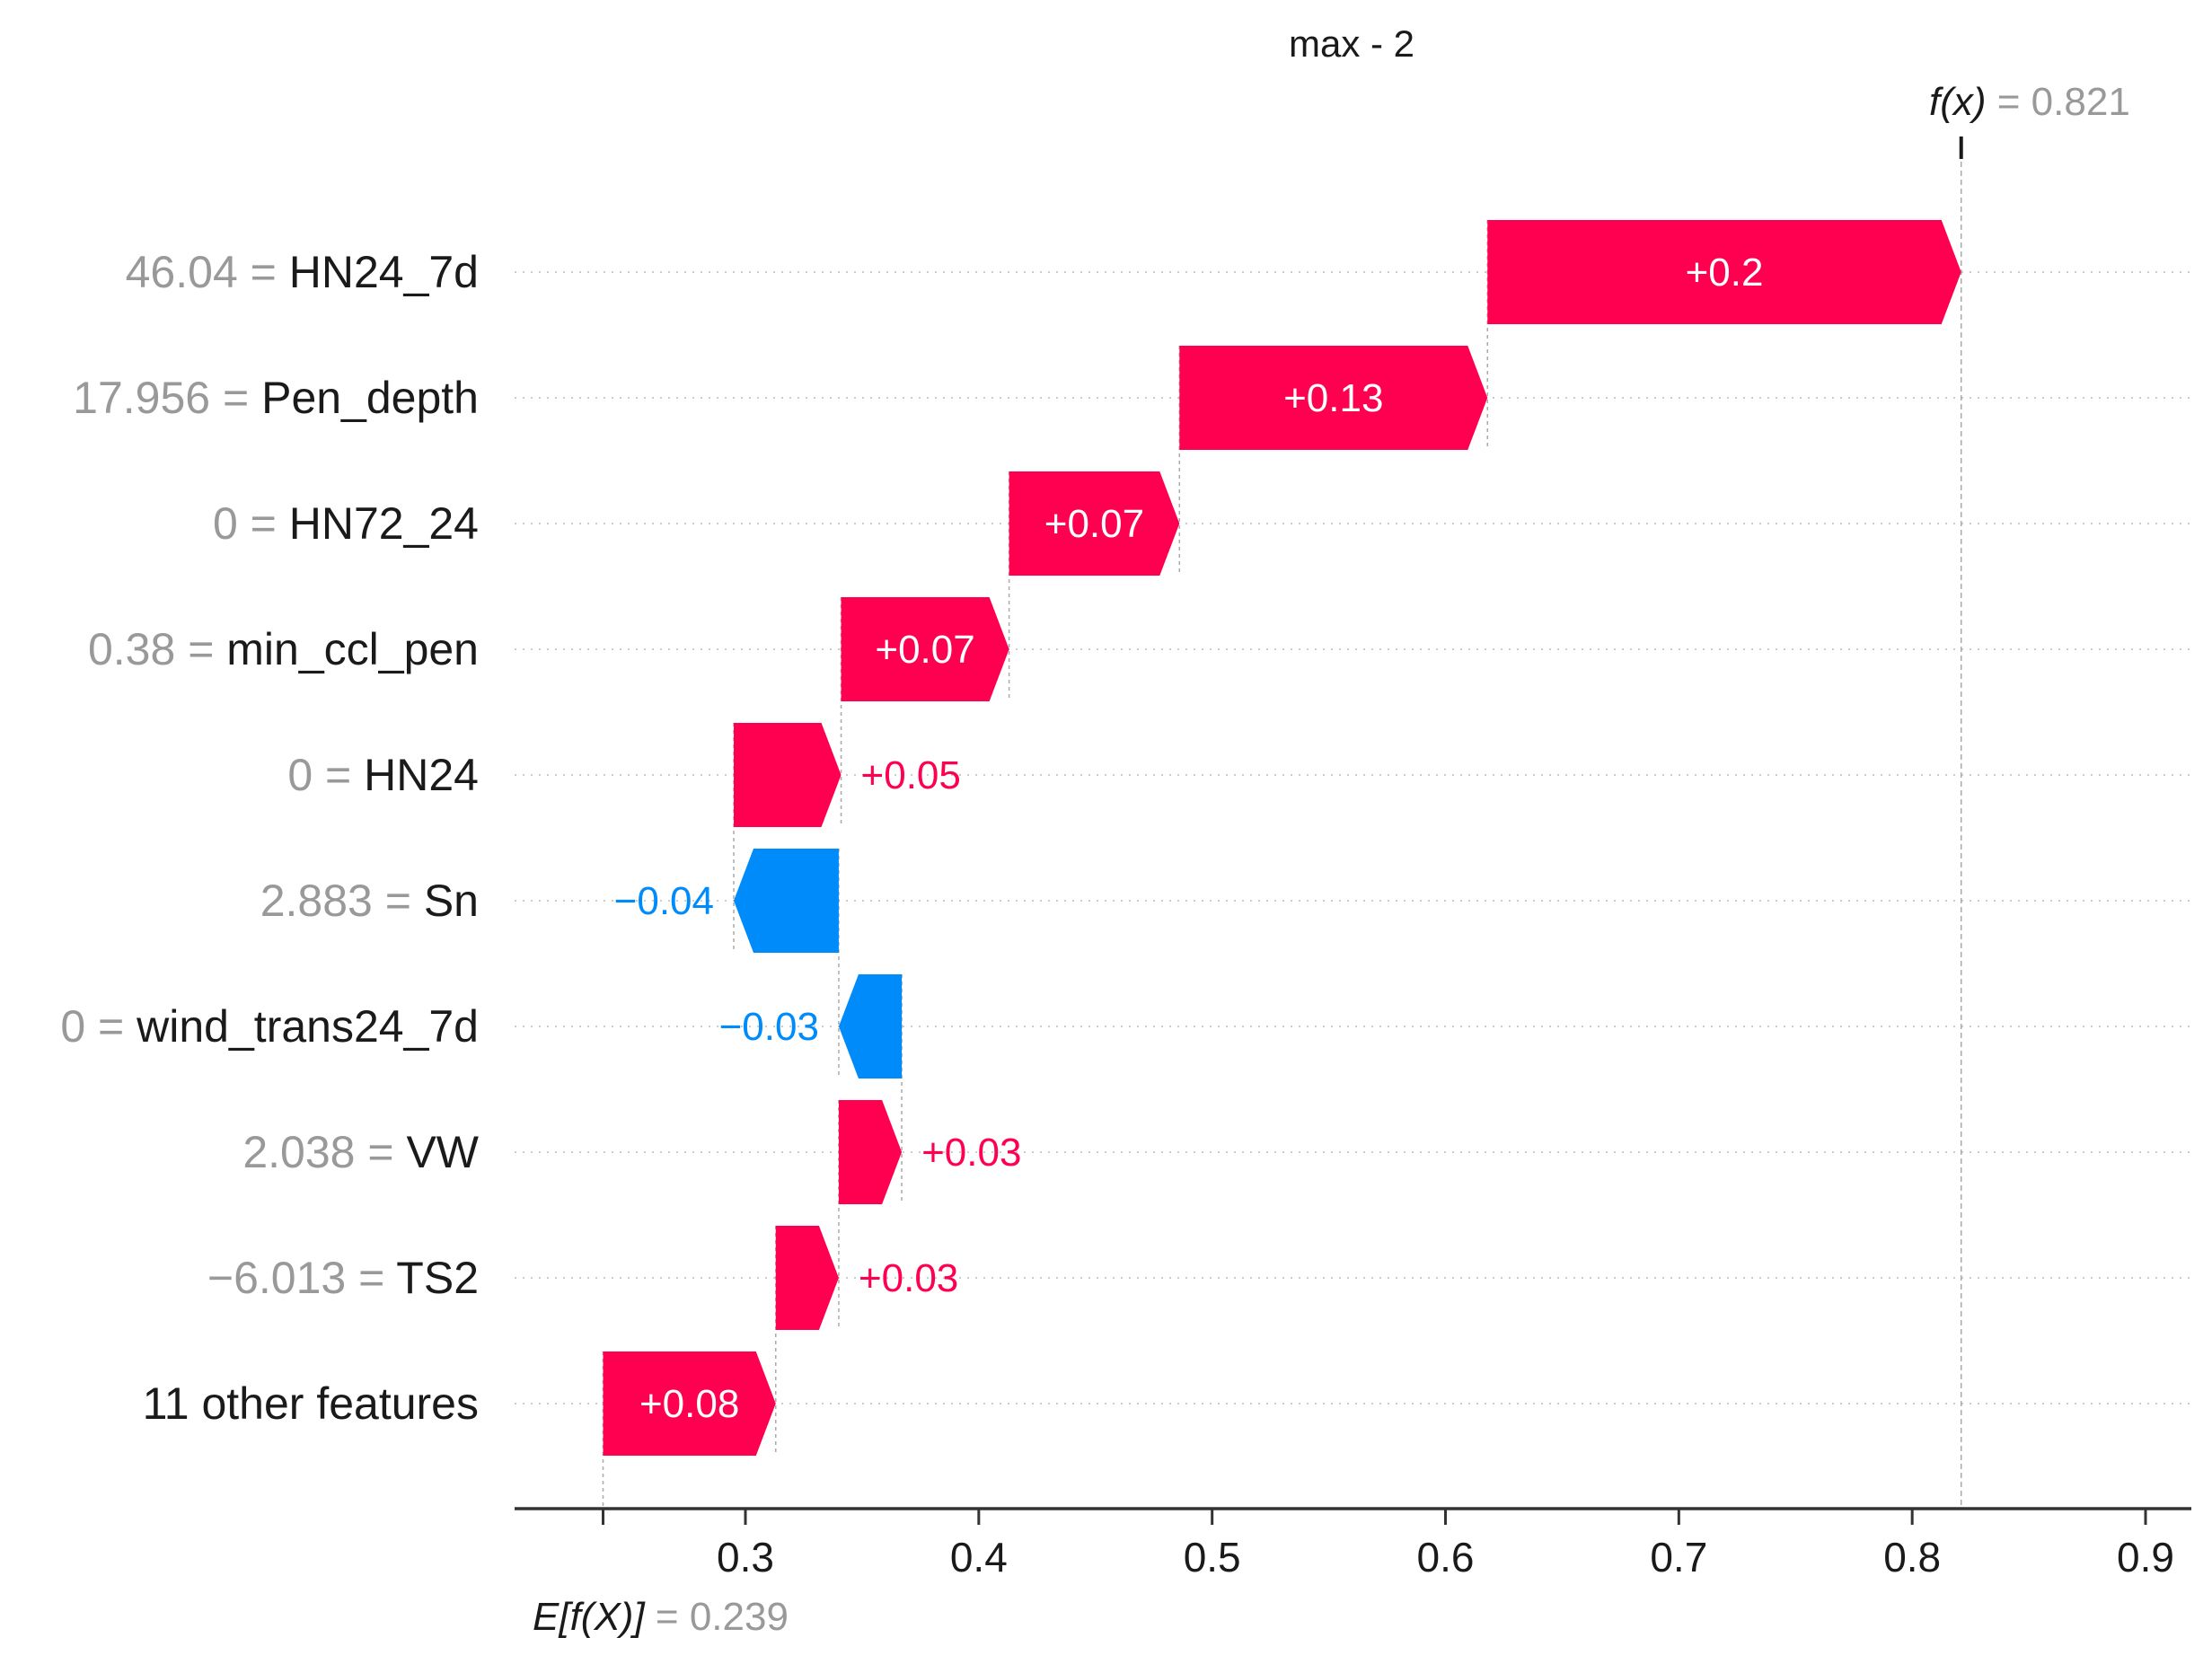 The height and width of the screenshot is (1664, 2212). I want to click on x-tick-label: 0.8, so click(1912, 1557).